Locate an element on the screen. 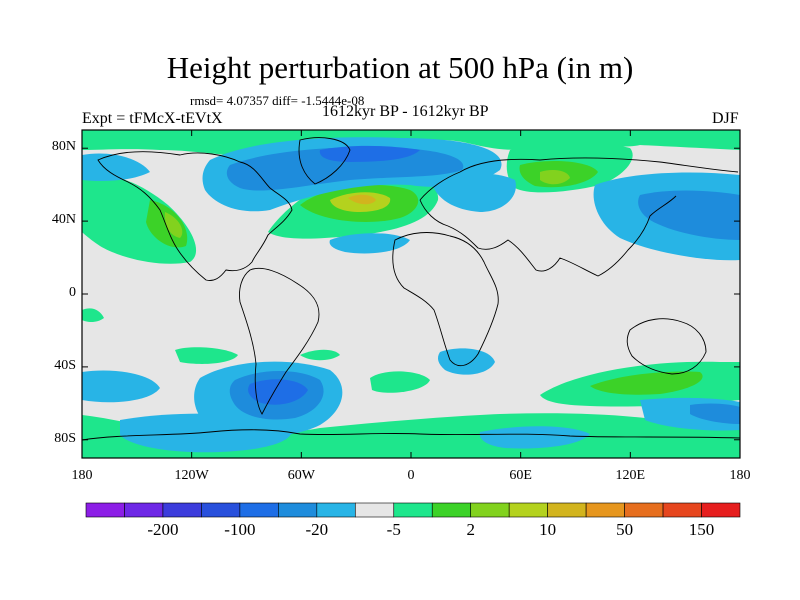 This screenshot has height=600, width=800. colorbar-label: 50 is located at coordinates (625, 529).